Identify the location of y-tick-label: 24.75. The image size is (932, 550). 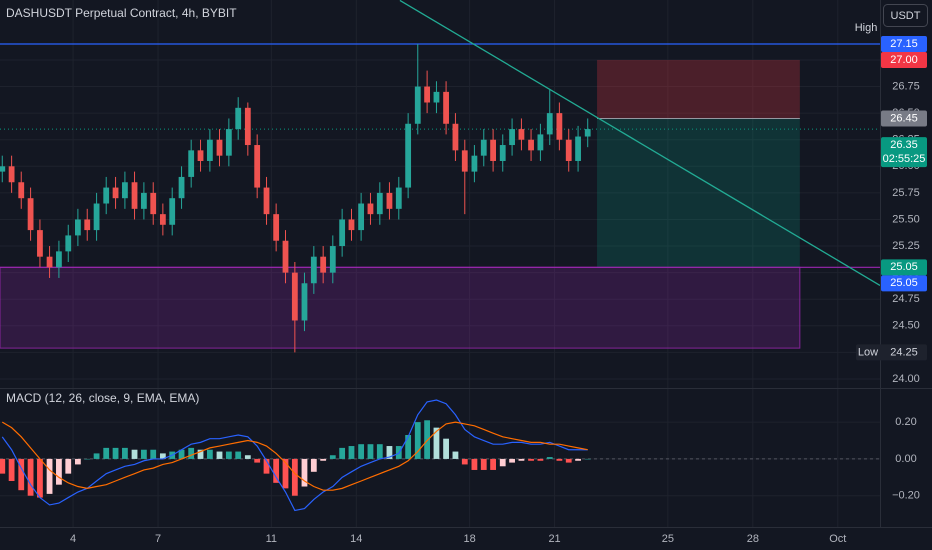
(906, 299).